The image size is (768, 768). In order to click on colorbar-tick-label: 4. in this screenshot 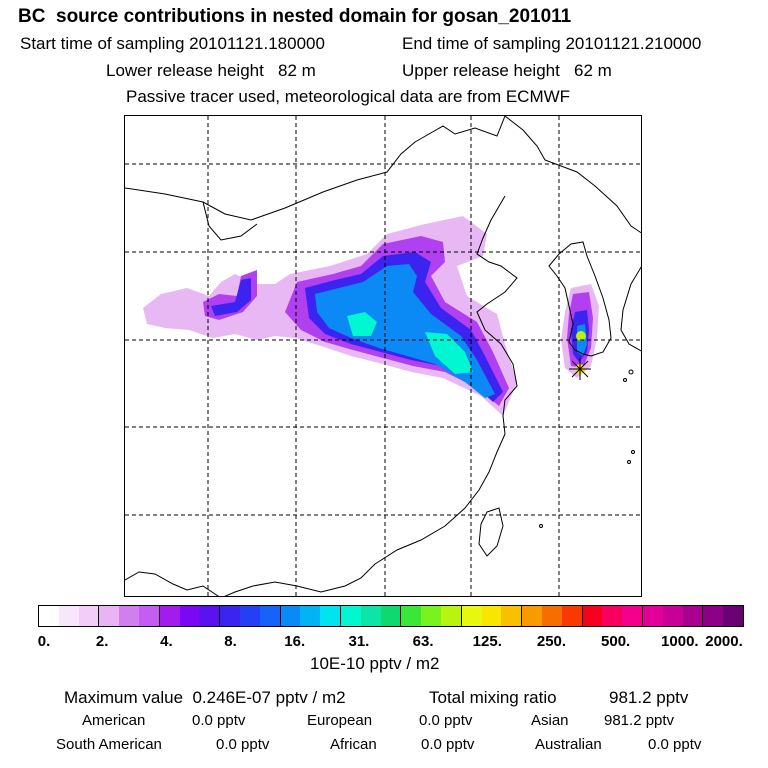, I will do `click(166, 641)`.